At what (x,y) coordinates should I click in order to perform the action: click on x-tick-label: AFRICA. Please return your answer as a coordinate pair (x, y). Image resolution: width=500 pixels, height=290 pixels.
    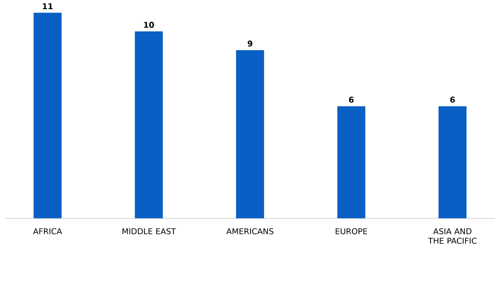
    Looking at the image, I should click on (47, 231).